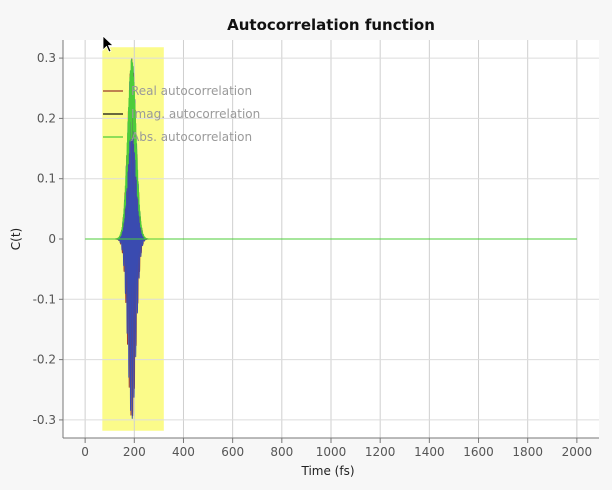 Image resolution: width=612 pixels, height=490 pixels. Describe the element at coordinates (527, 452) in the screenshot. I see `x-tick-label: 1800` at that location.